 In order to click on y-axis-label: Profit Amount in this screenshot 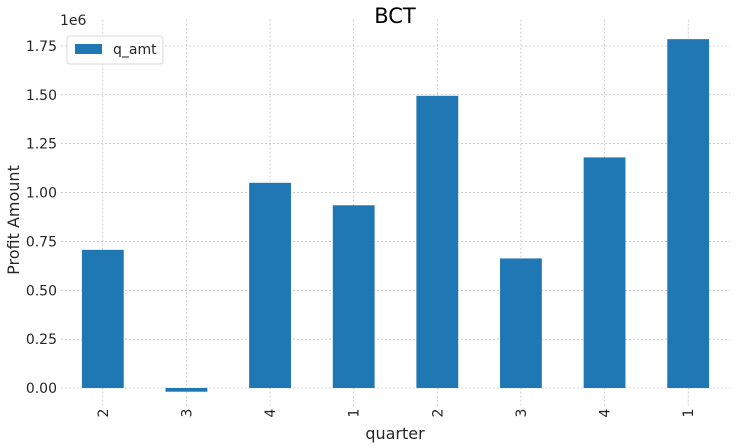, I will do `click(13, 220)`.